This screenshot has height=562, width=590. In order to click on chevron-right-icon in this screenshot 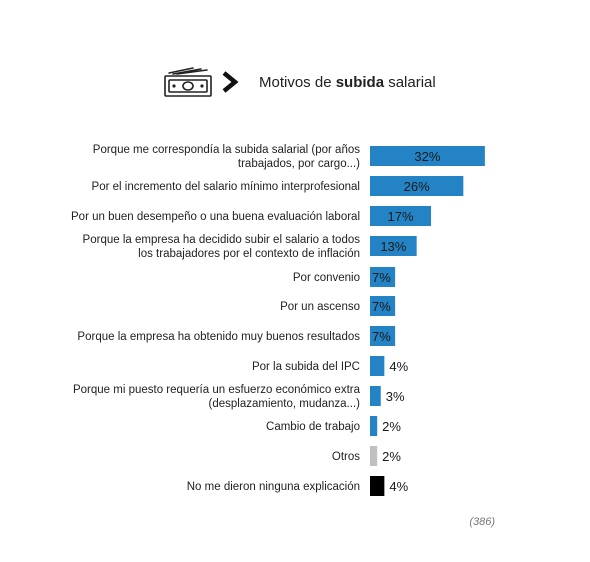, I will do `click(230, 82)`.